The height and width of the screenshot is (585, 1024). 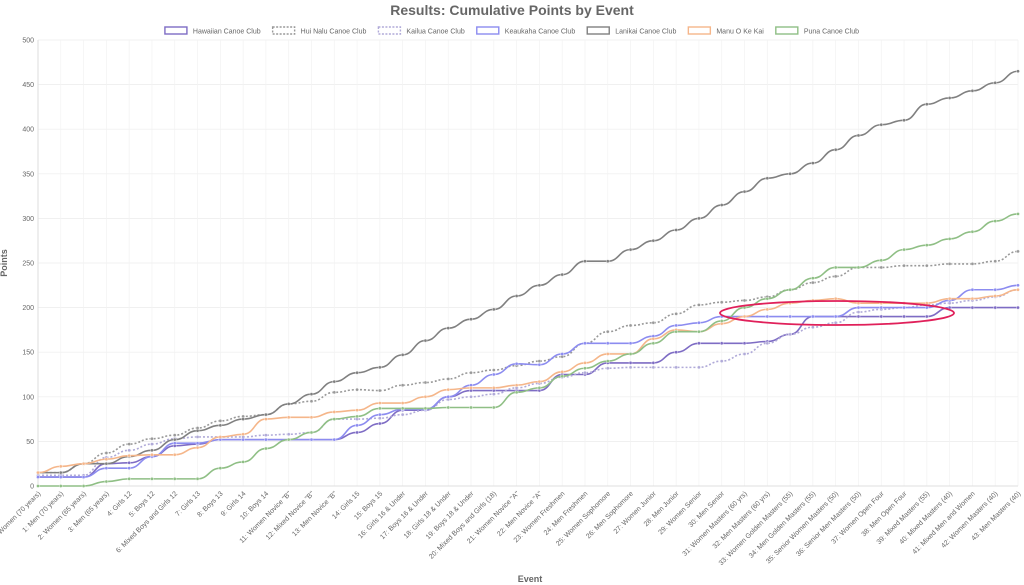 What do you see at coordinates (28, 397) in the screenshot?
I see `y-tick-label: 100` at bounding box center [28, 397].